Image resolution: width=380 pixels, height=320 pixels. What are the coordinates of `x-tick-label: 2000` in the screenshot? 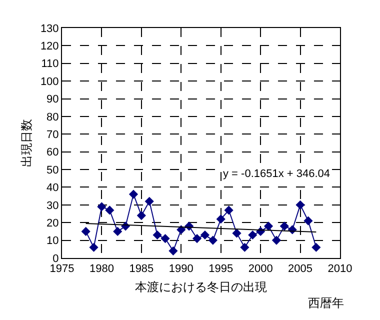 It's located at (260, 269).